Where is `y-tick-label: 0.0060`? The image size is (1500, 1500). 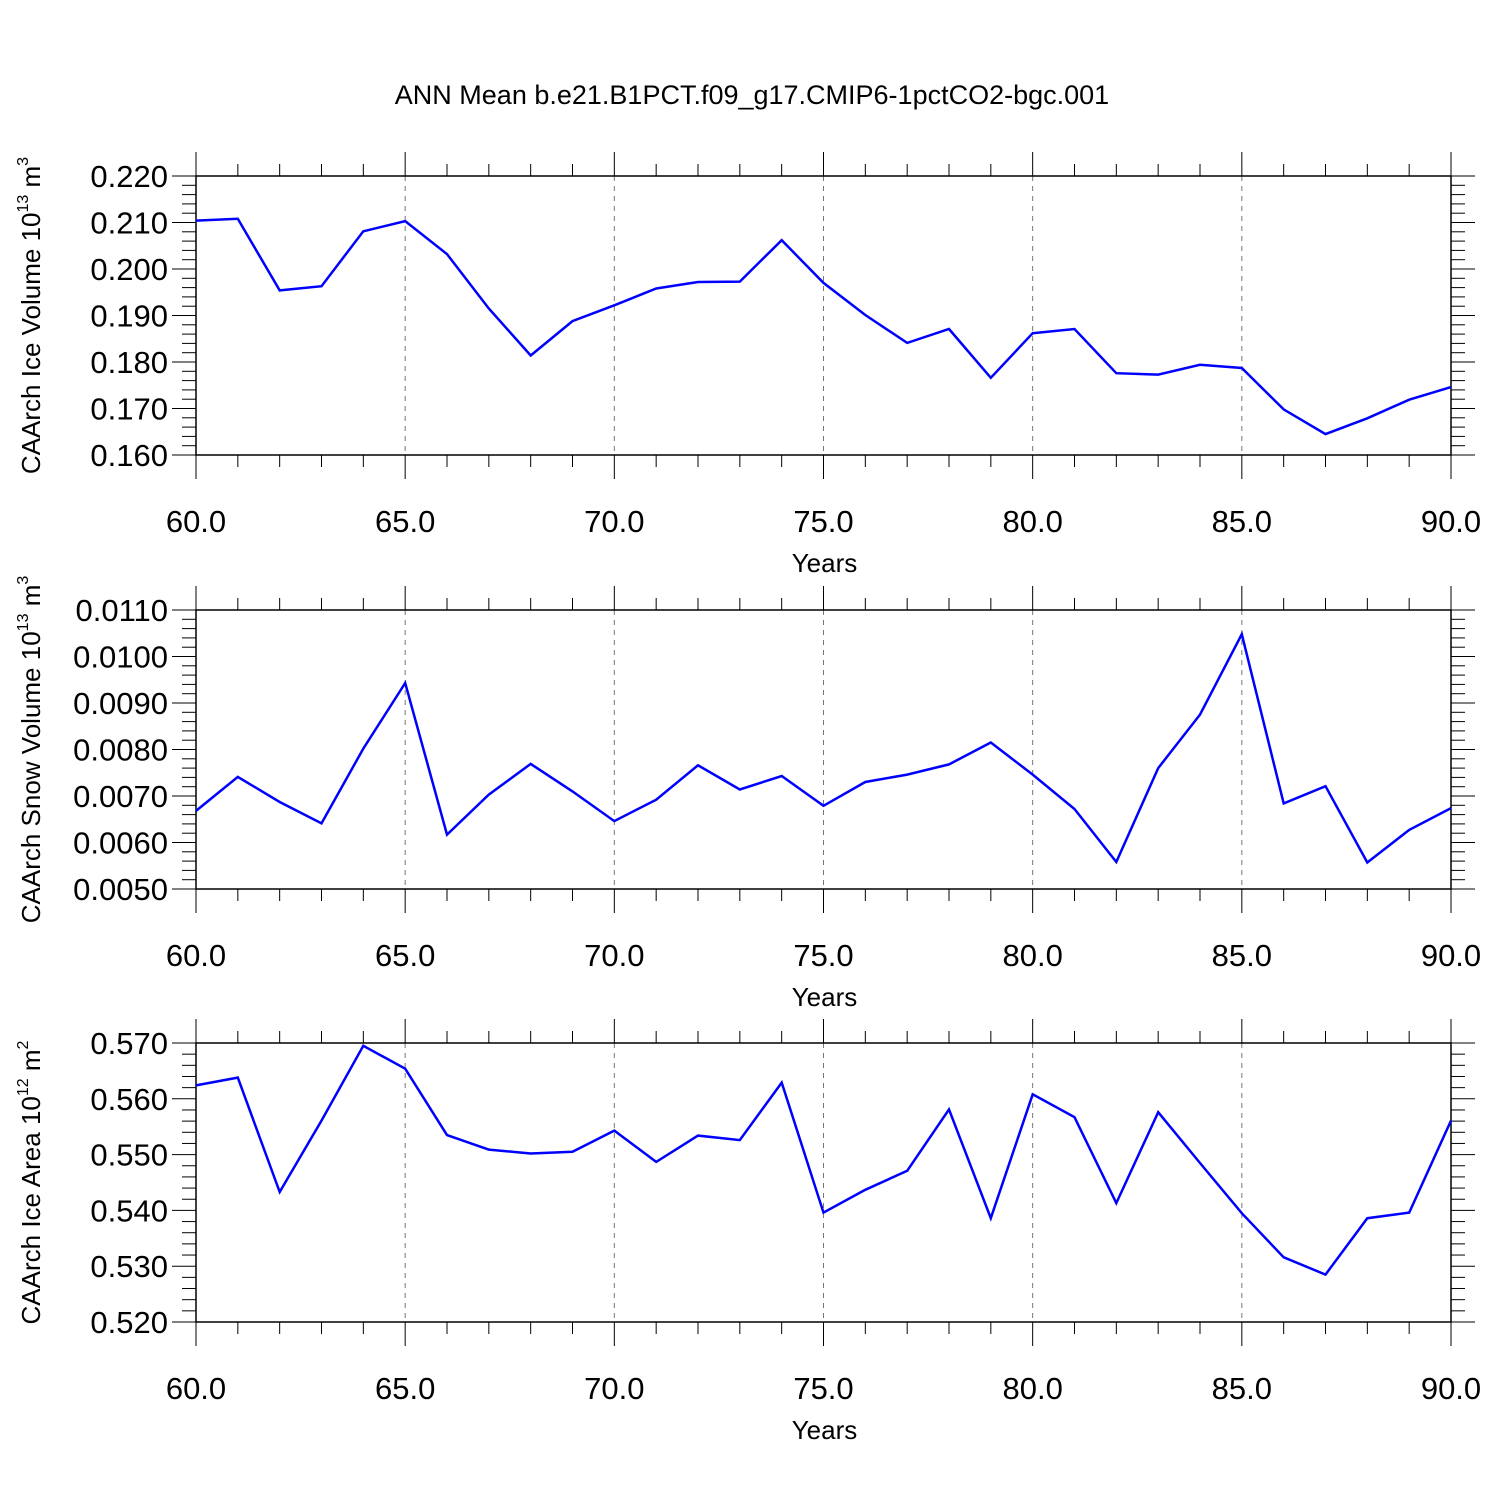
y-tick-label: 0.0060 is located at coordinates (120, 843).